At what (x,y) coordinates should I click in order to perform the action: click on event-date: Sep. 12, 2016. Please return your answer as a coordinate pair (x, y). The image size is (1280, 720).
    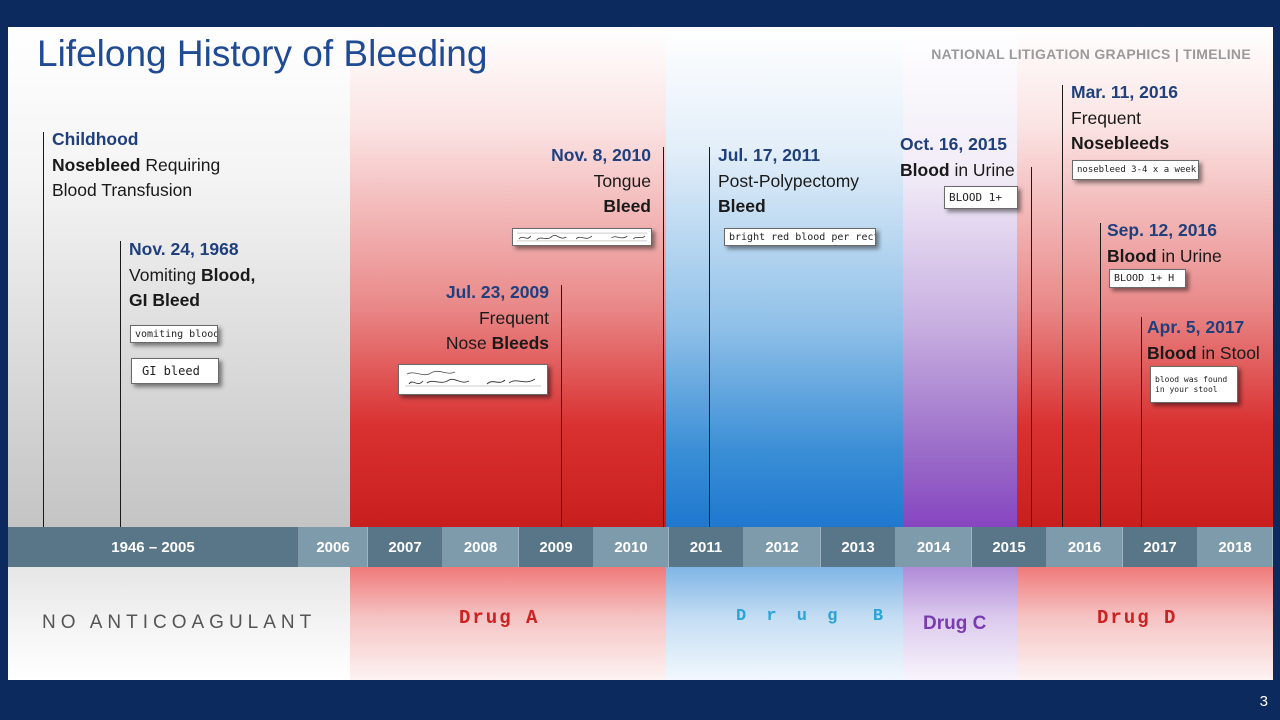
    Looking at the image, I should click on (1162, 230).